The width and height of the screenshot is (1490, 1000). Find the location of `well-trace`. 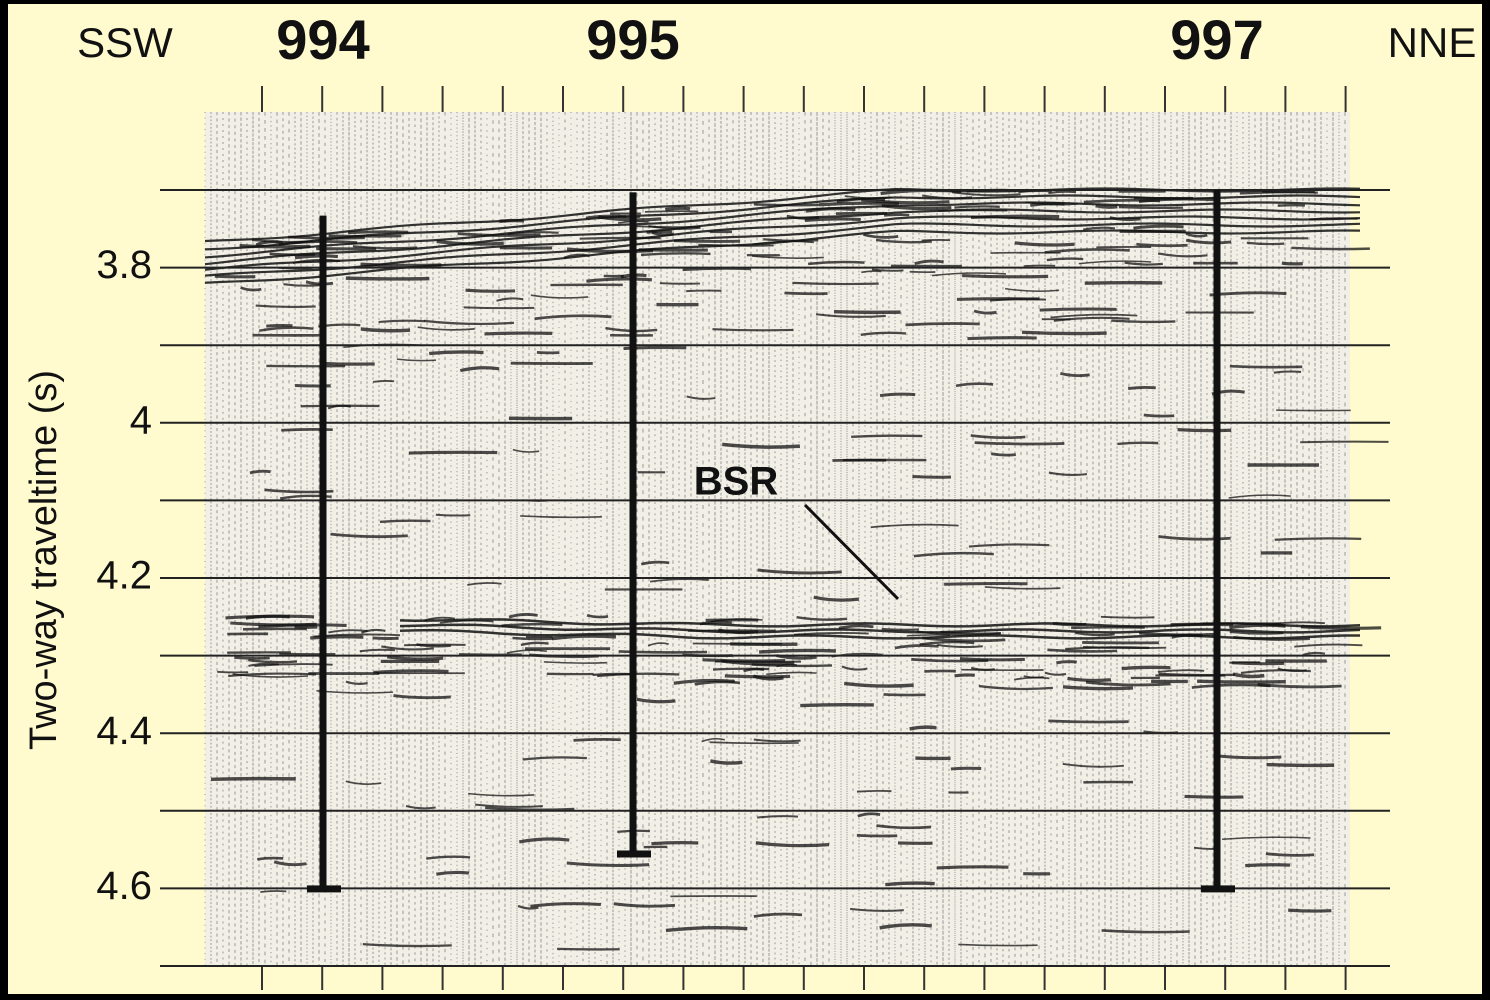

well-trace is located at coordinates (633, 523).